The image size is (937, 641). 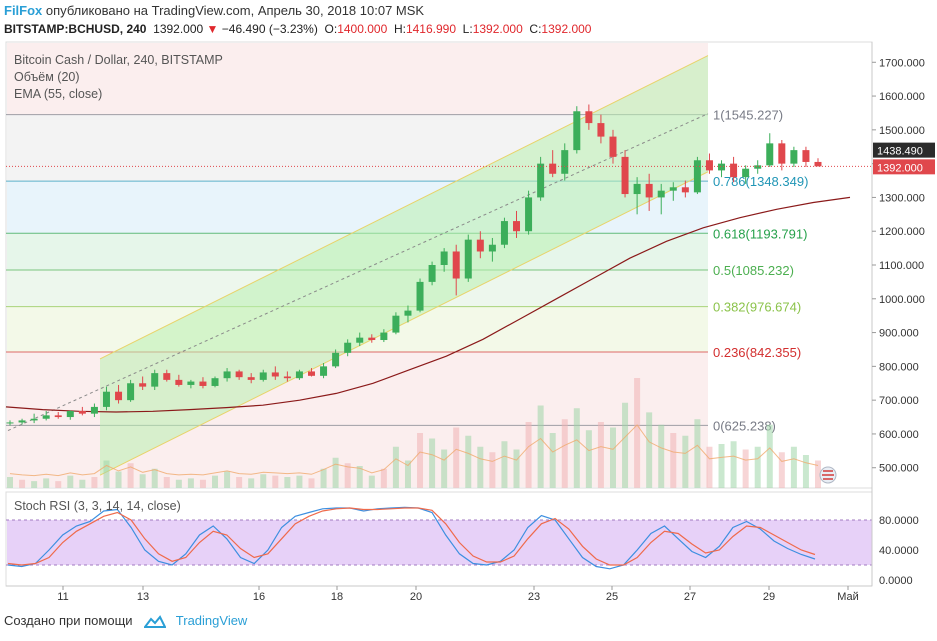 What do you see at coordinates (143, 597) in the screenshot?
I see `x-tick-label: 13` at bounding box center [143, 597].